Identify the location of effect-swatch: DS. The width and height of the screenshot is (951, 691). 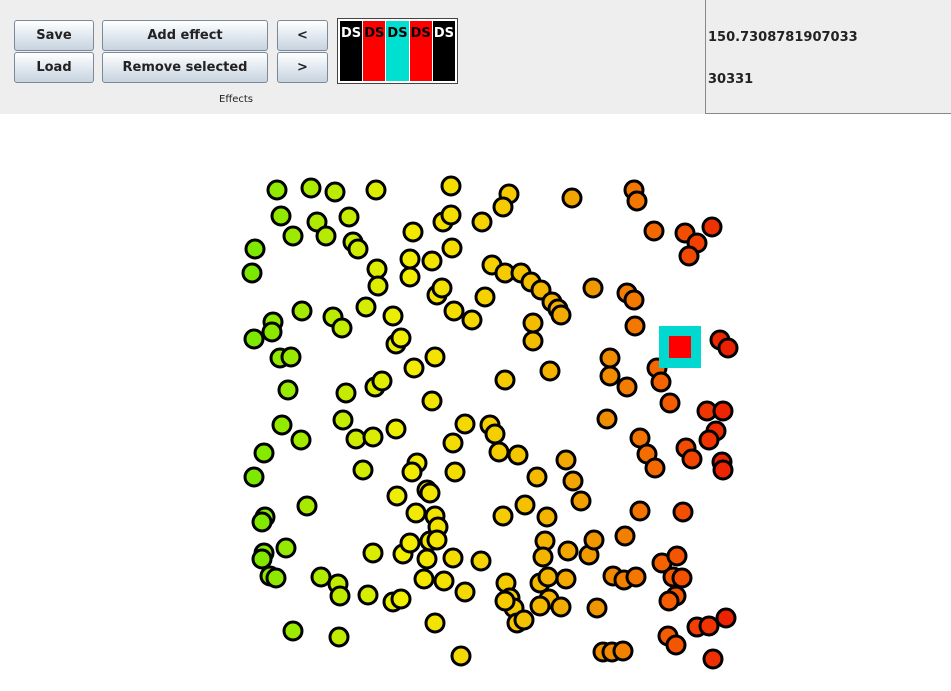
(374, 51).